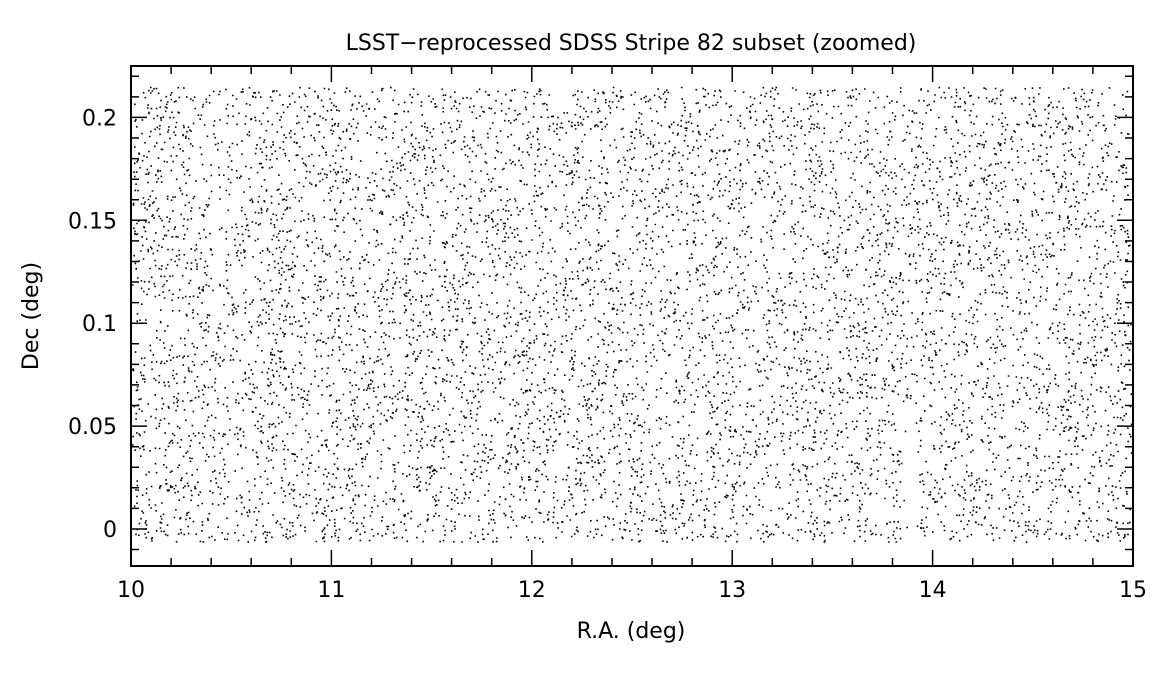  What do you see at coordinates (933, 590) in the screenshot?
I see `x-tick-label: 14` at bounding box center [933, 590].